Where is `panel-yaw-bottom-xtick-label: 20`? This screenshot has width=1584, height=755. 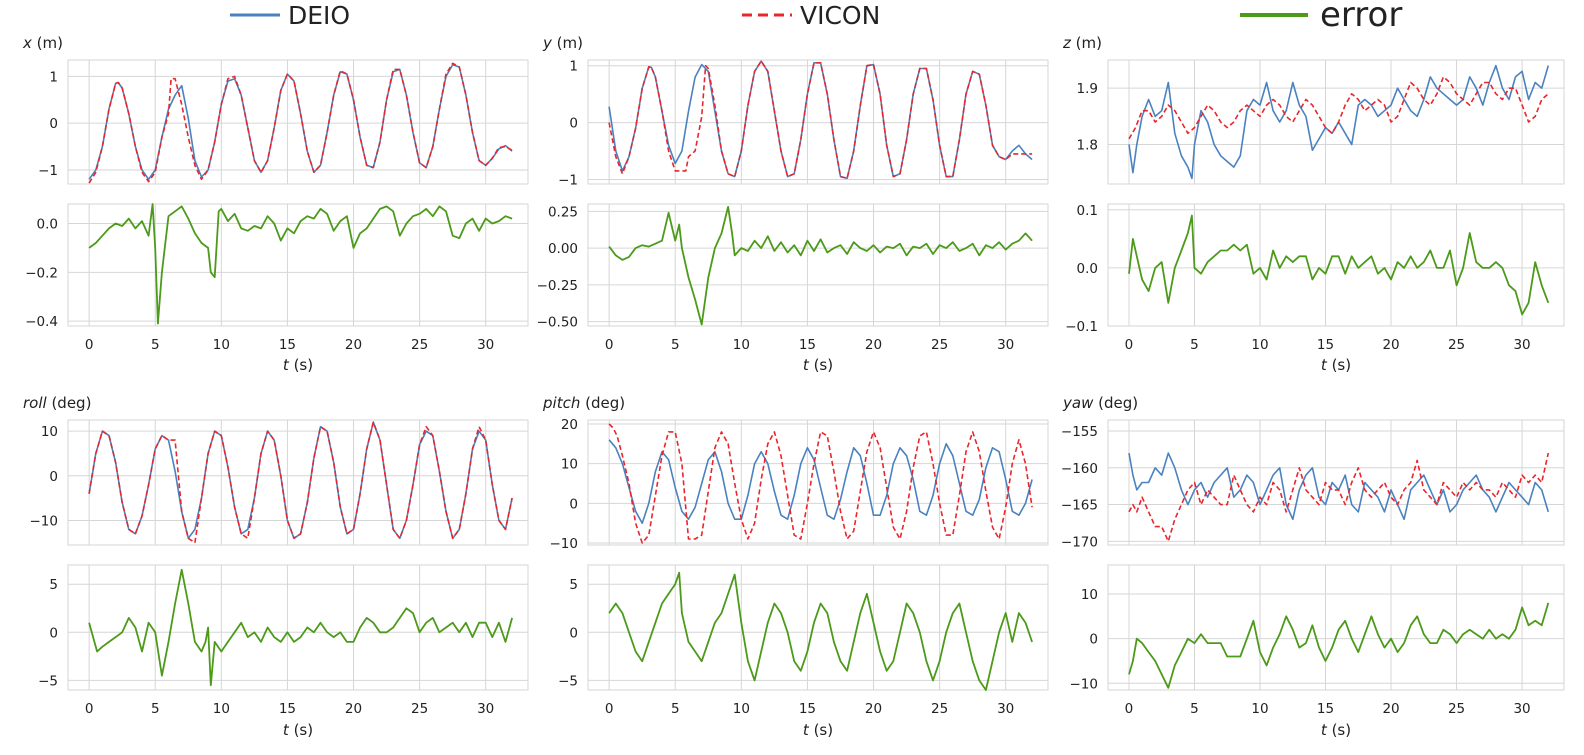
panel-yaw-bottom-xtick-label: 20 is located at coordinates (1390, 709).